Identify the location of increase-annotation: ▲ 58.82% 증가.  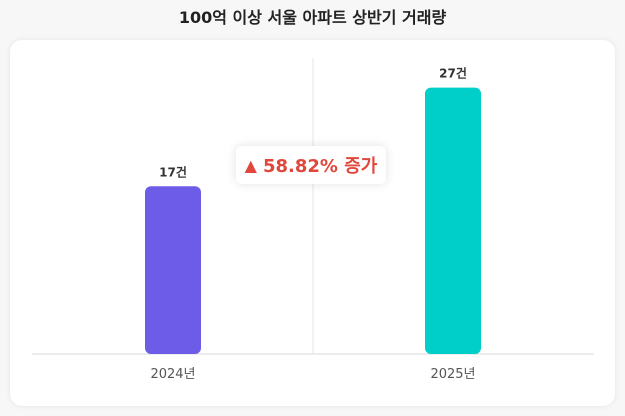
(311, 165).